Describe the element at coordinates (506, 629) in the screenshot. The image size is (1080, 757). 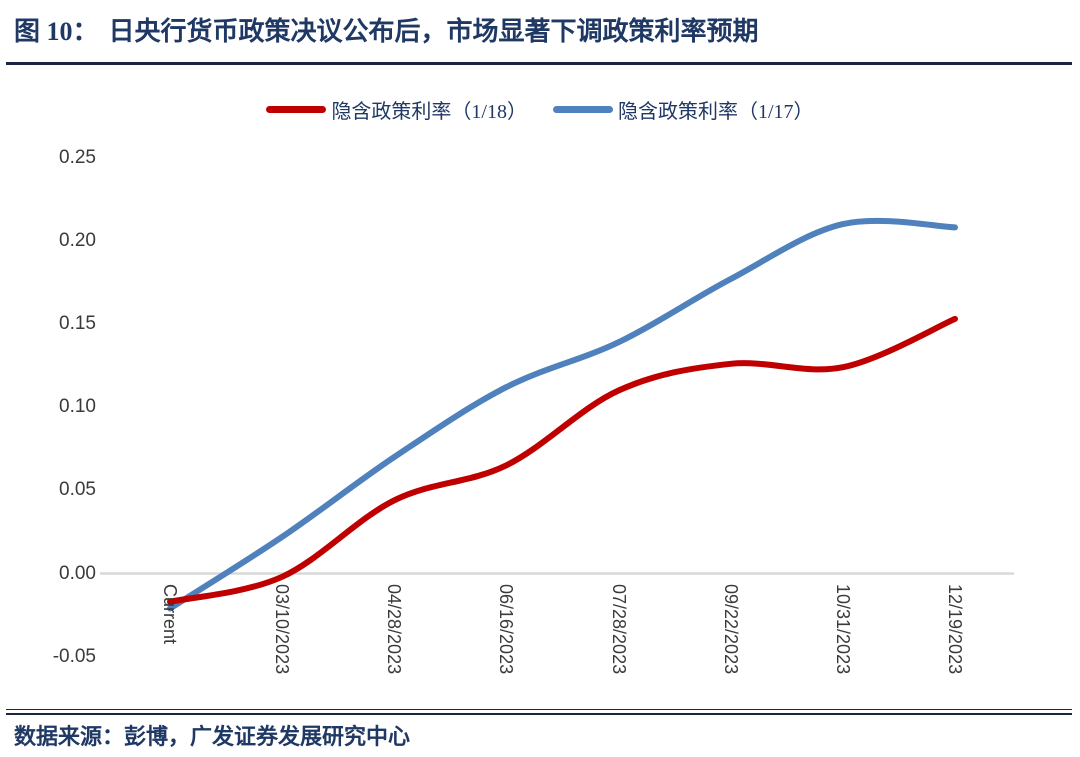
I see `x-tick-label: 06/16/2023` at that location.